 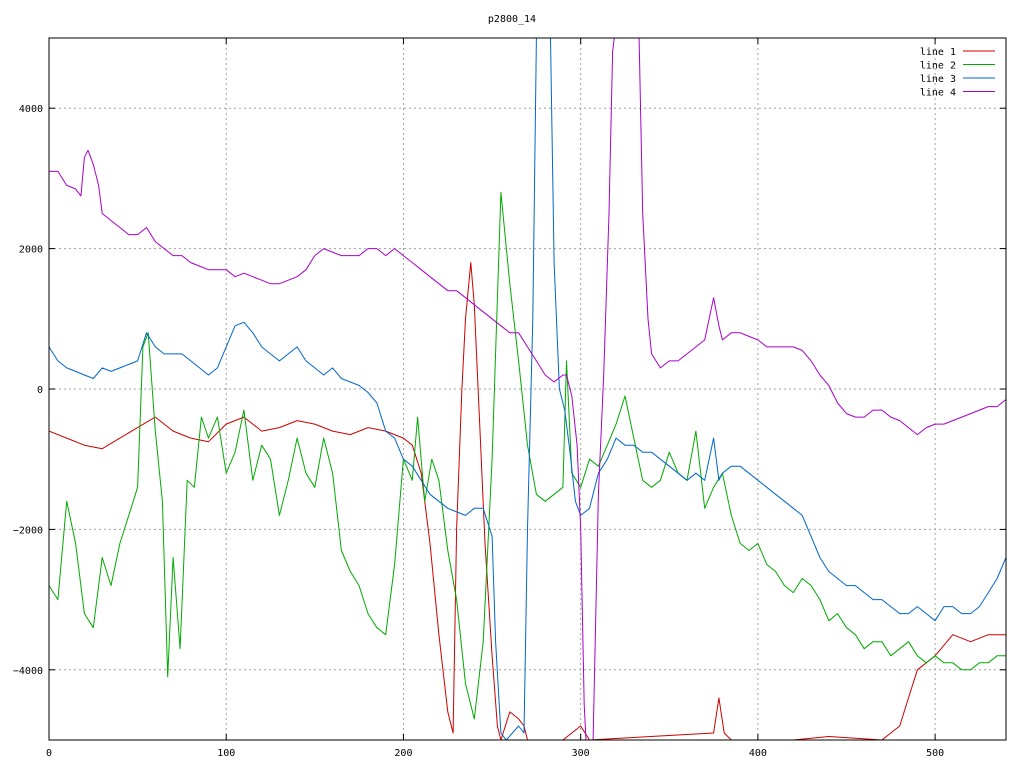 What do you see at coordinates (938, 93) in the screenshot?
I see `legend-label-4: line 4` at bounding box center [938, 93].